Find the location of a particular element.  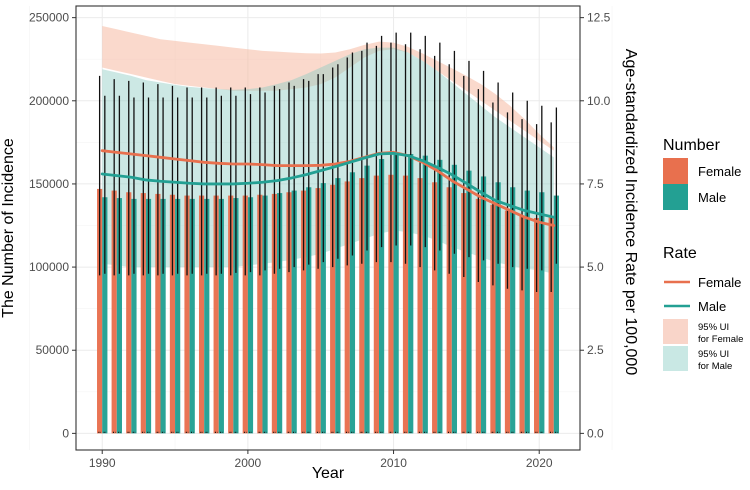

legend-key-ui-male is located at coordinates (675, 358).